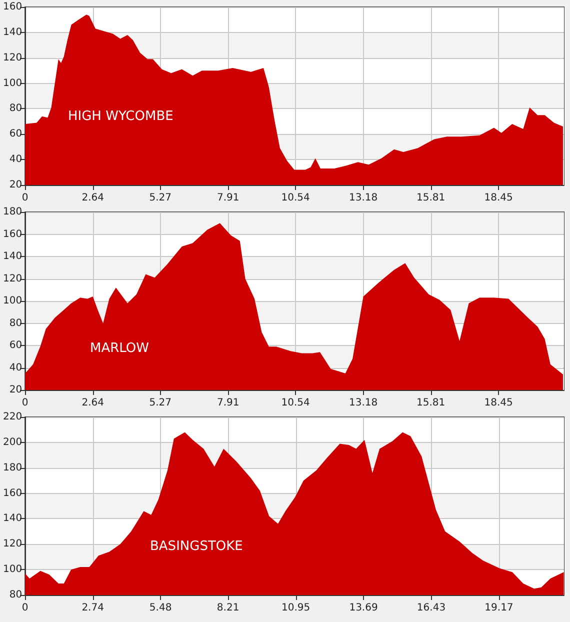 This screenshot has width=570, height=622. I want to click on x-tick-label: 10.95, so click(295, 608).